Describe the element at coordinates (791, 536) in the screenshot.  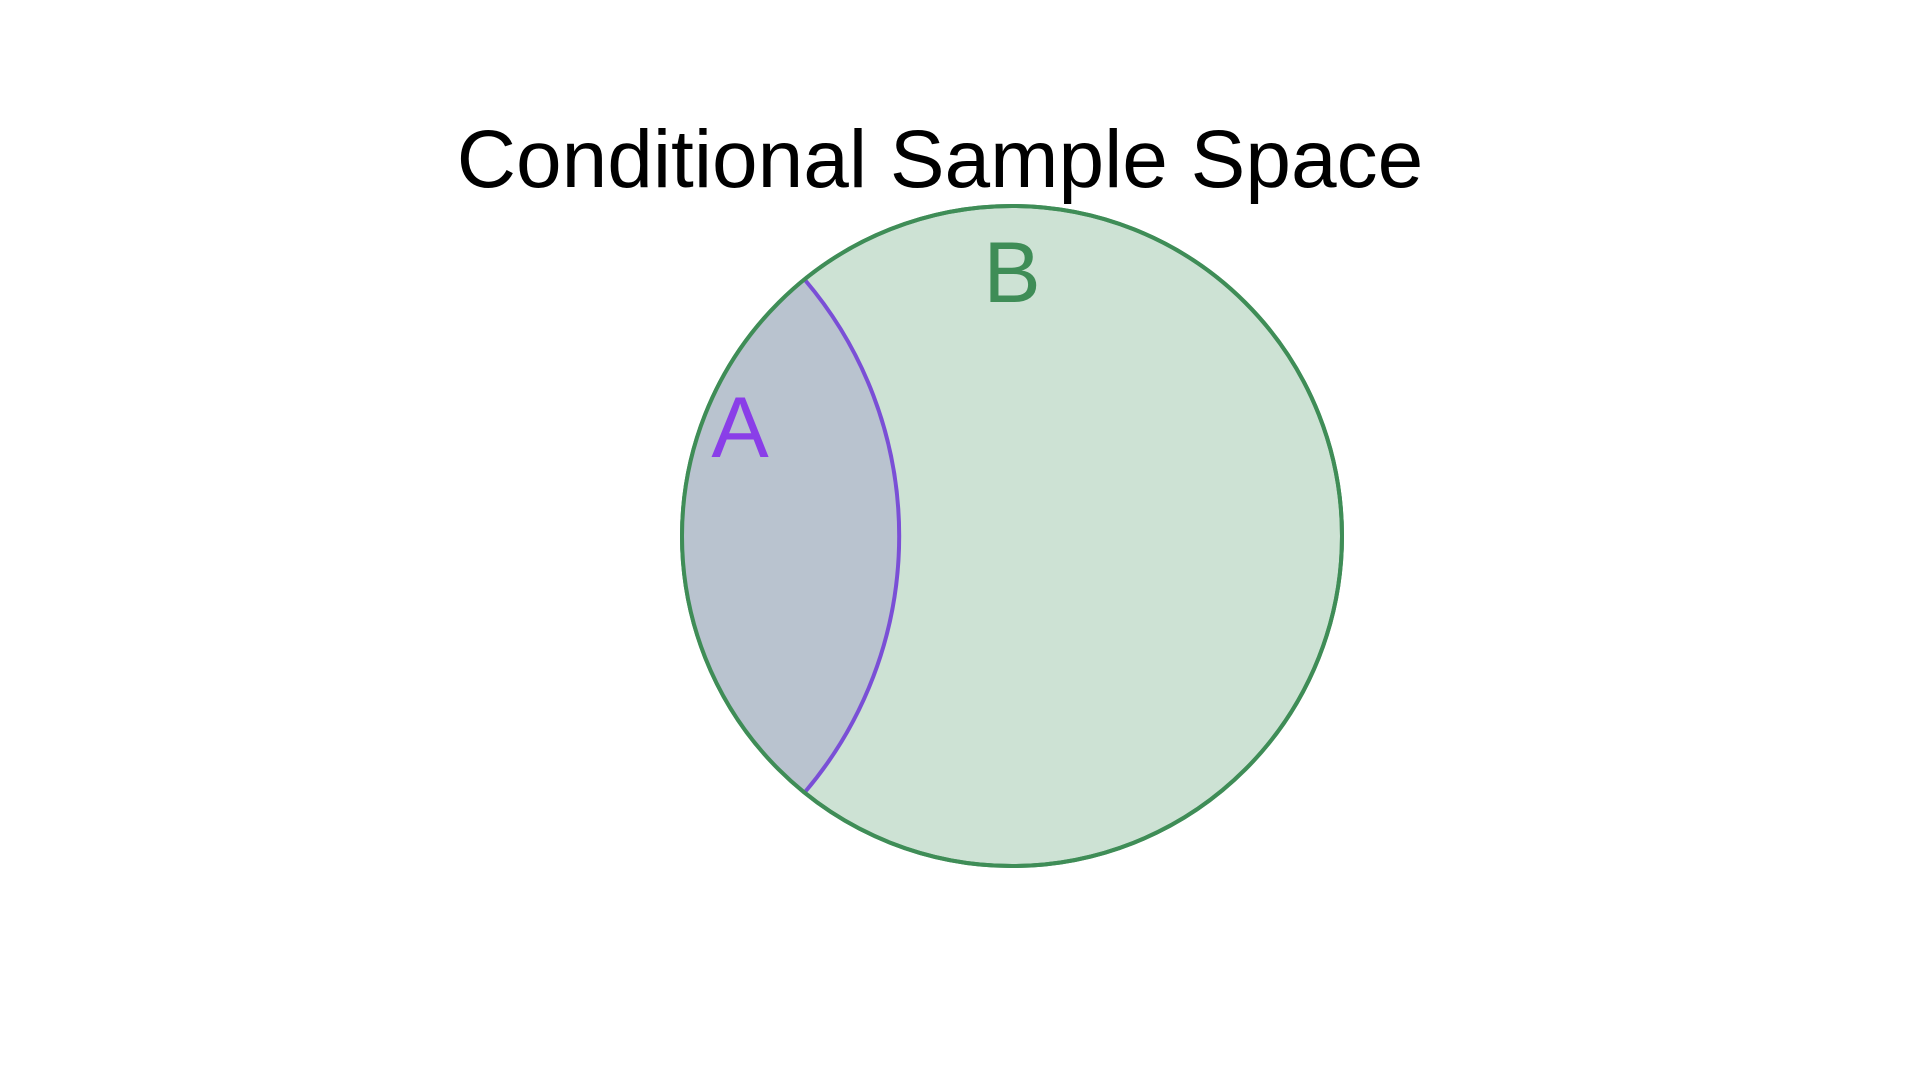
I see `set-a-region` at that location.